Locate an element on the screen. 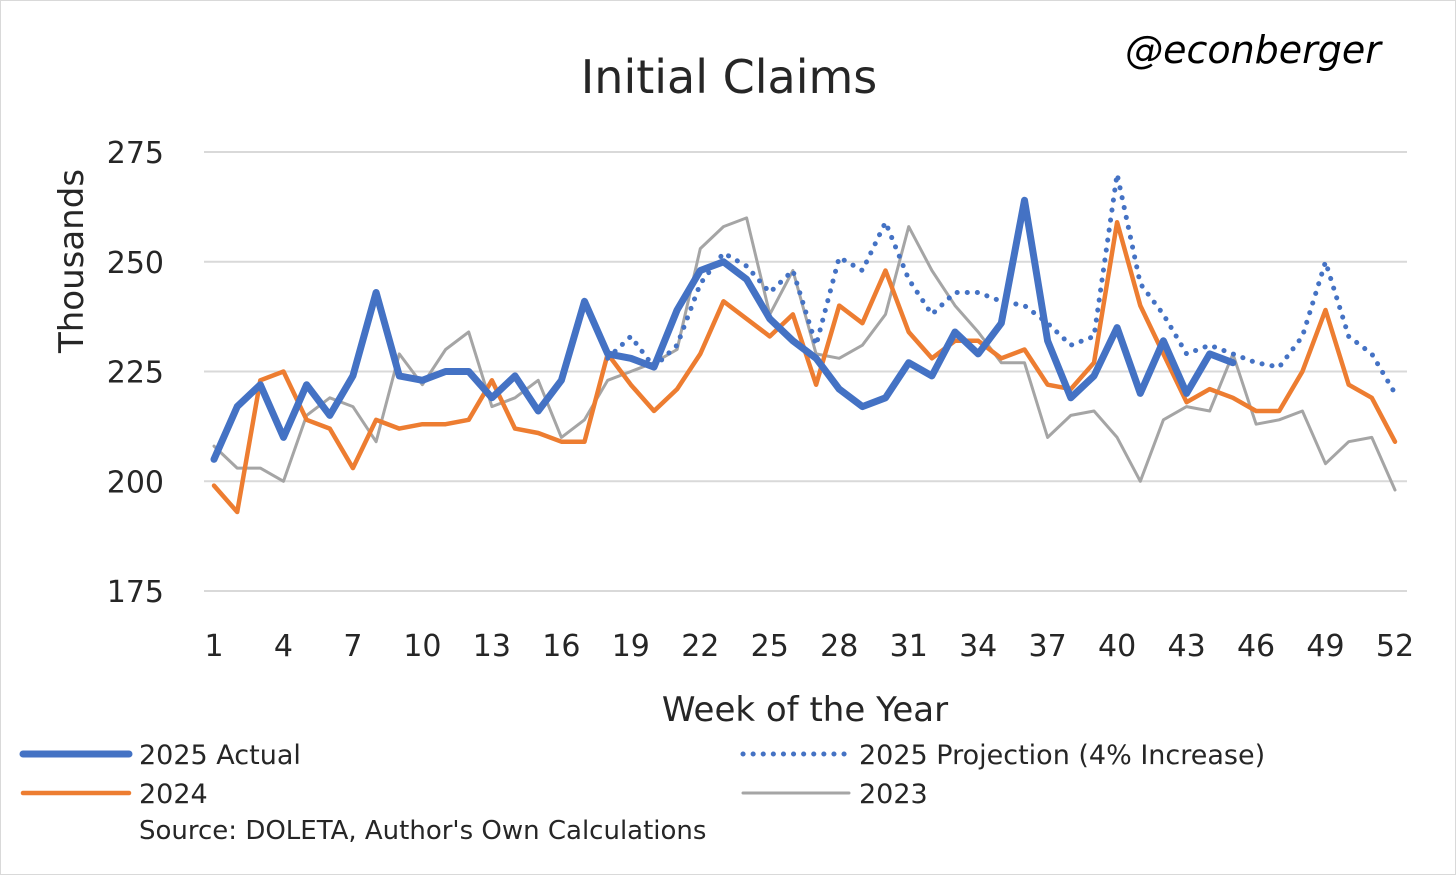 The width and height of the screenshot is (1456, 879). y-tick-label: 250 is located at coordinates (135, 263).